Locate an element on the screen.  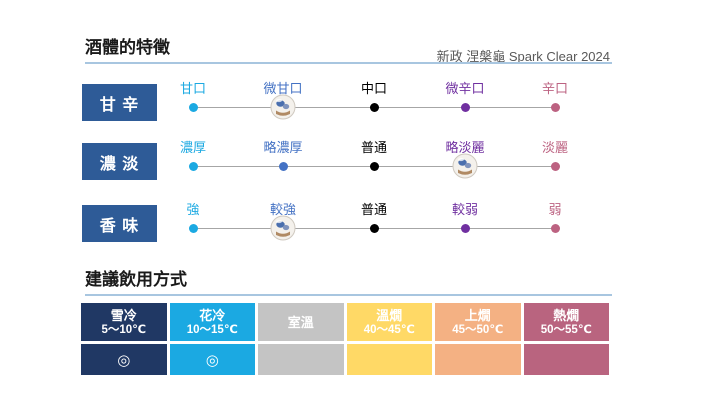
scale-point-label: 略淡麗 is located at coordinates (465, 147).